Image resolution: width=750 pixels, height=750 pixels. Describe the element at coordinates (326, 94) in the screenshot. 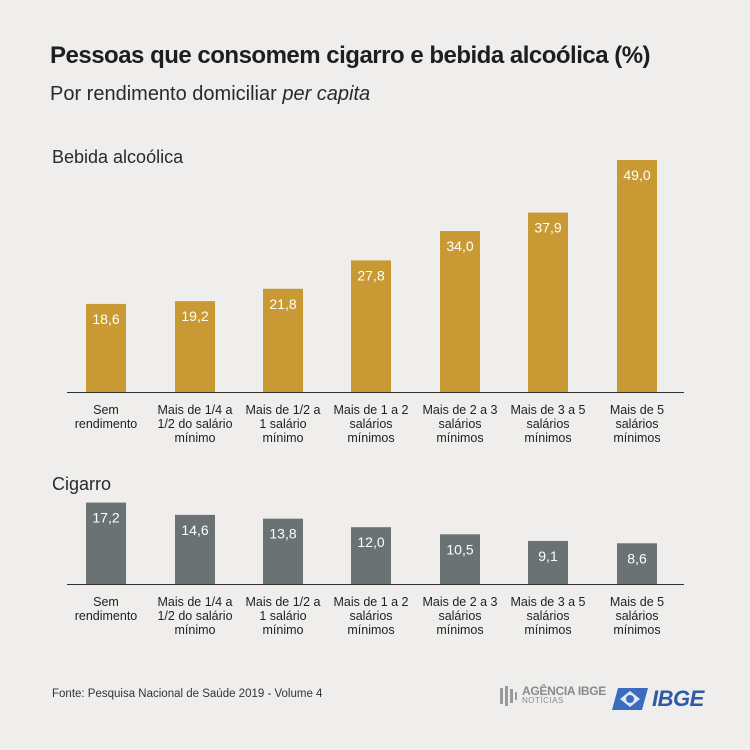

I see `subtitle-italic: per capita` at that location.